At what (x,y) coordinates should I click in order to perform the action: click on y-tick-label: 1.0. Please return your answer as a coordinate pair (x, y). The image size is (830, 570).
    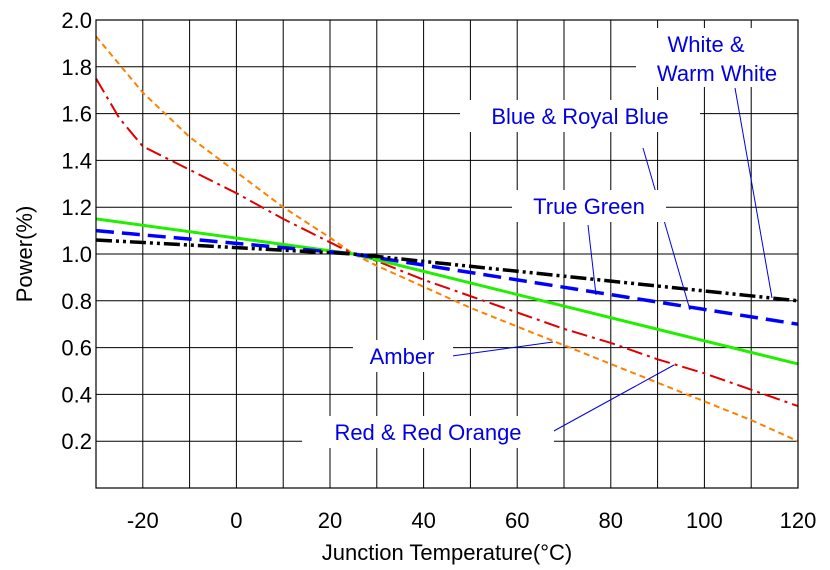
    Looking at the image, I should click on (76, 254).